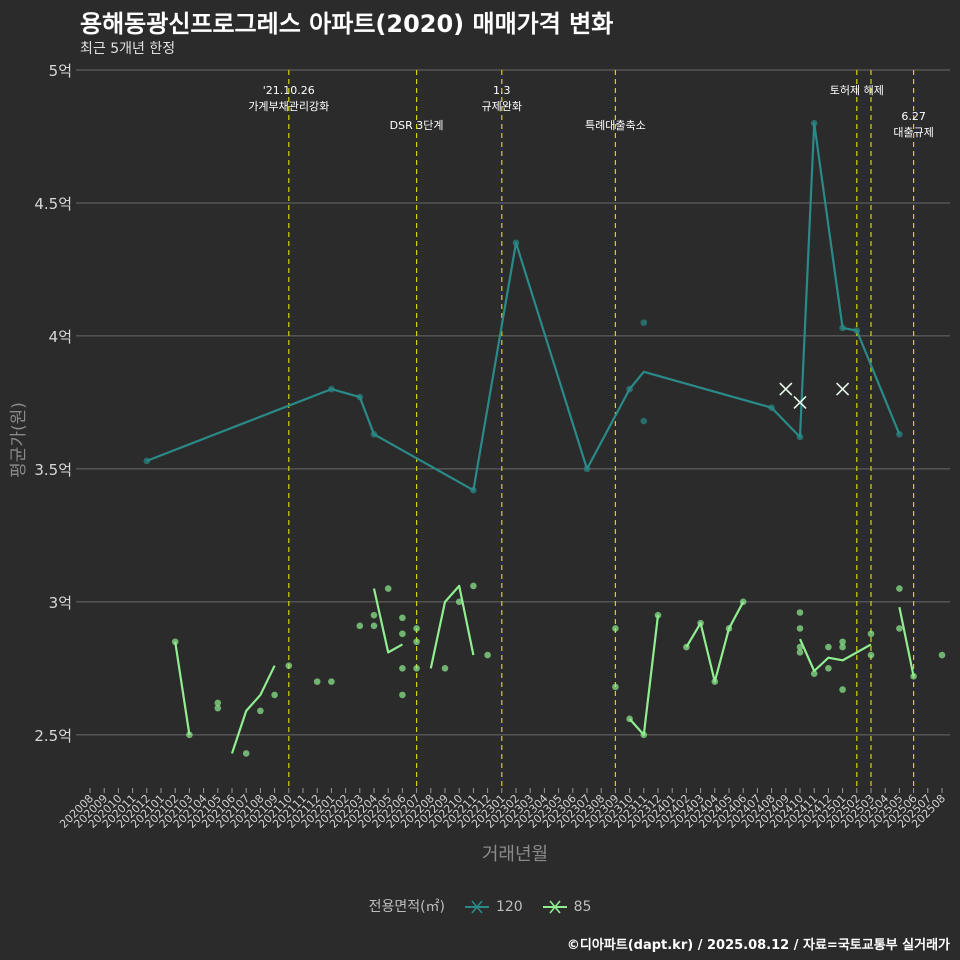 The height and width of the screenshot is (960, 960). What do you see at coordinates (615, 125) in the screenshot?
I see `event-label: 특례대출축소` at bounding box center [615, 125].